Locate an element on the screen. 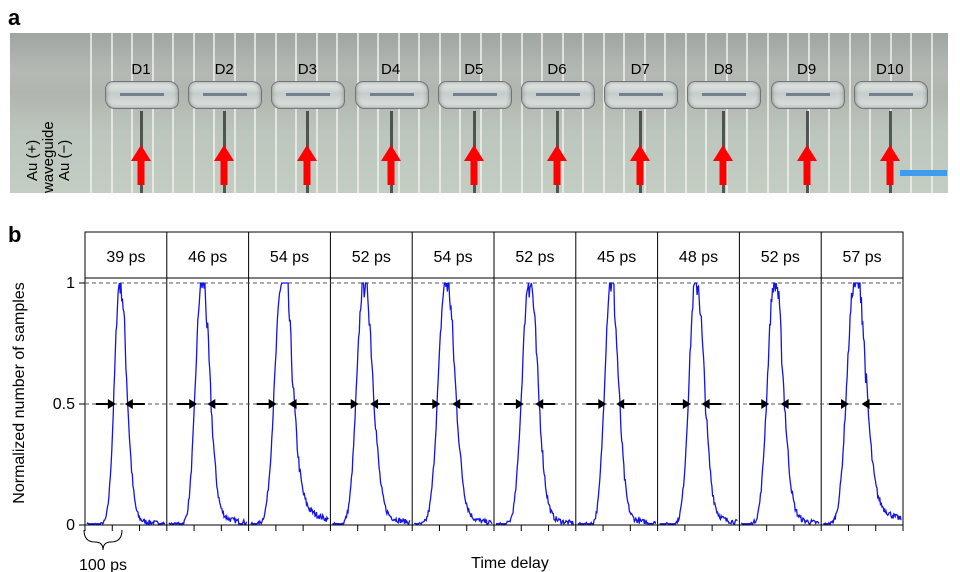  device-label: D4 is located at coordinates (391, 69).